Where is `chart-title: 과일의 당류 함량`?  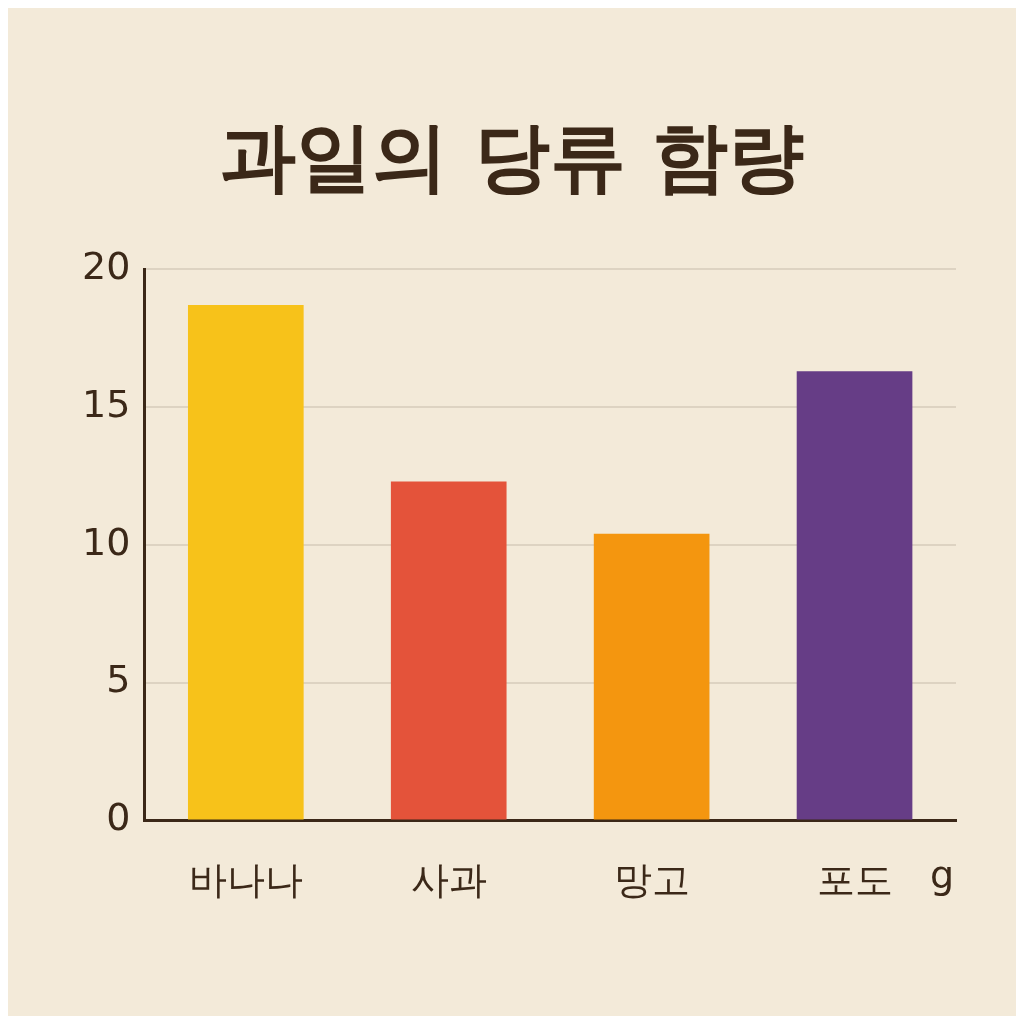
chart-title: 과일의 당류 함량 is located at coordinates (512, 157).